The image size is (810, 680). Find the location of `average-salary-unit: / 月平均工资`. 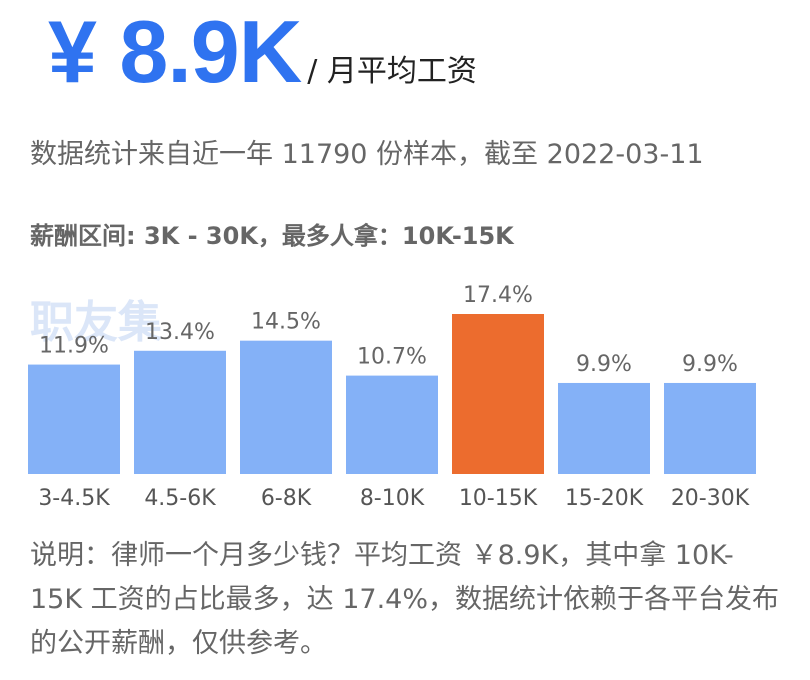

average-salary-unit: / 月平均工资 is located at coordinates (392, 71).